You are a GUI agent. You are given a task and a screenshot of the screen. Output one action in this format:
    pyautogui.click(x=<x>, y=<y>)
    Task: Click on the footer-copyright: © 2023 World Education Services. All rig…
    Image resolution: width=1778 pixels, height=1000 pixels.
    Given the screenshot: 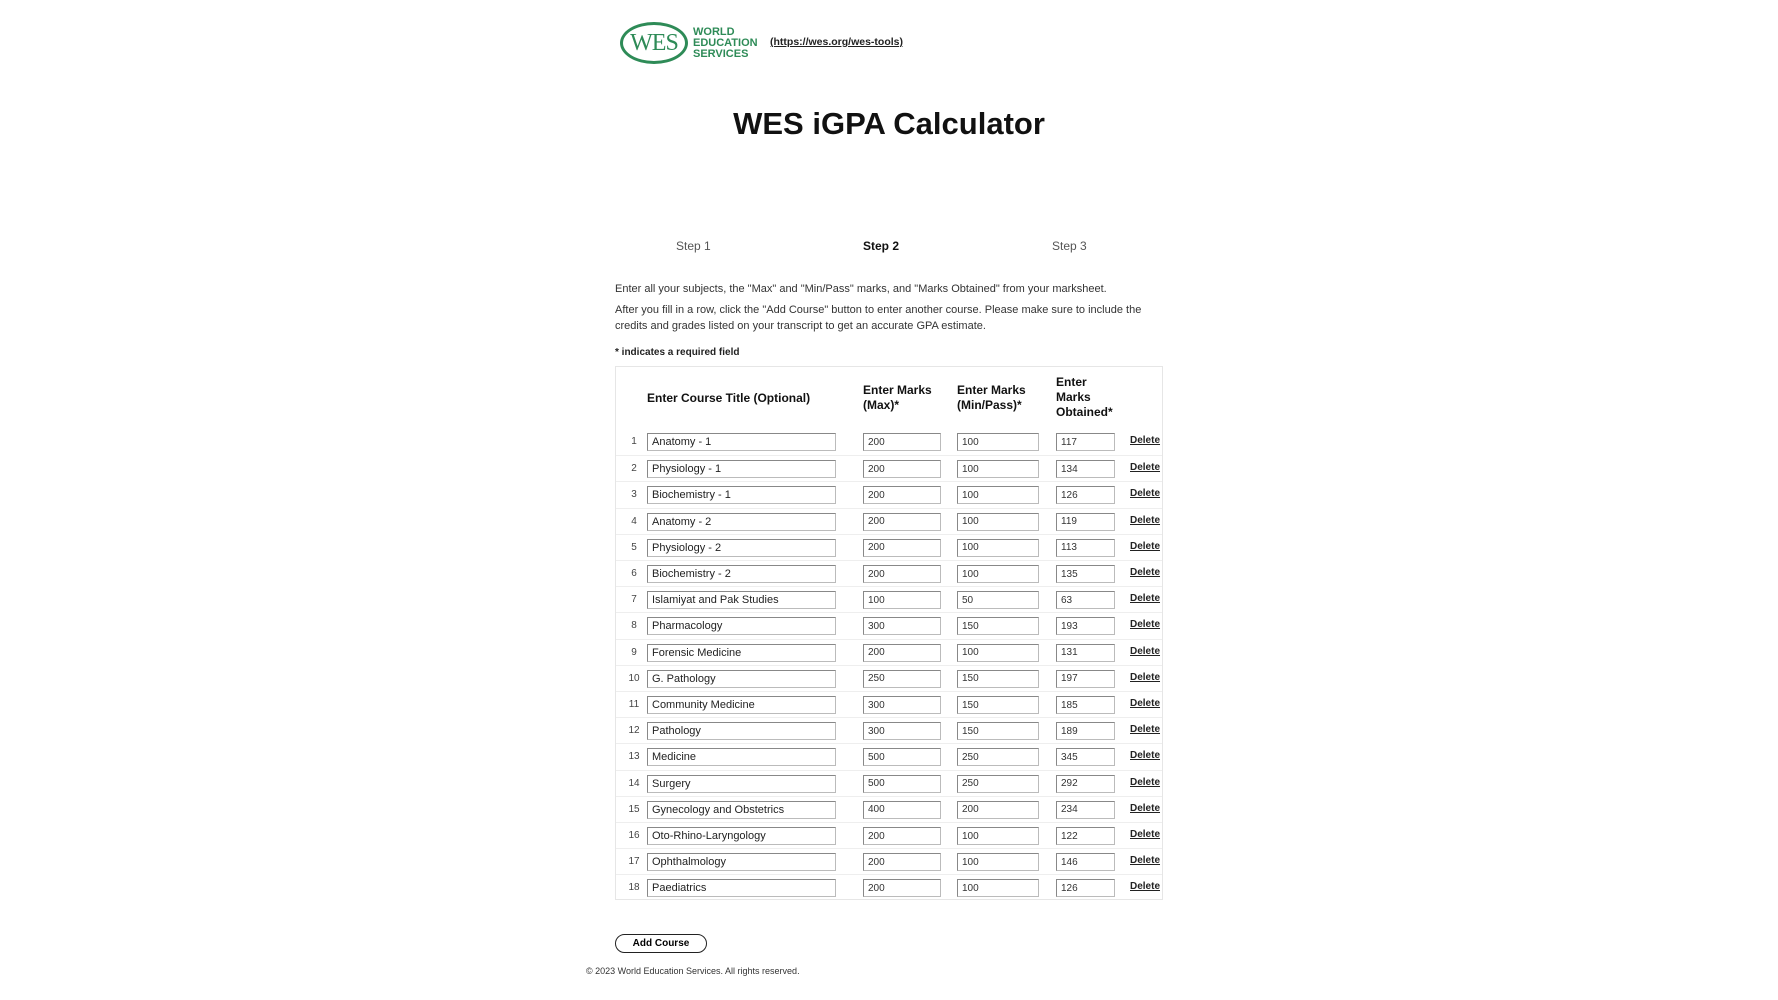 What is the action you would take?
    pyautogui.click(x=693, y=971)
    